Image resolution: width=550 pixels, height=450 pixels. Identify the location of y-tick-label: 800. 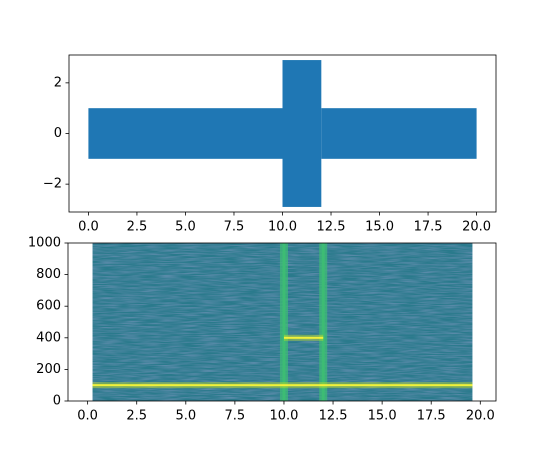
(48, 274).